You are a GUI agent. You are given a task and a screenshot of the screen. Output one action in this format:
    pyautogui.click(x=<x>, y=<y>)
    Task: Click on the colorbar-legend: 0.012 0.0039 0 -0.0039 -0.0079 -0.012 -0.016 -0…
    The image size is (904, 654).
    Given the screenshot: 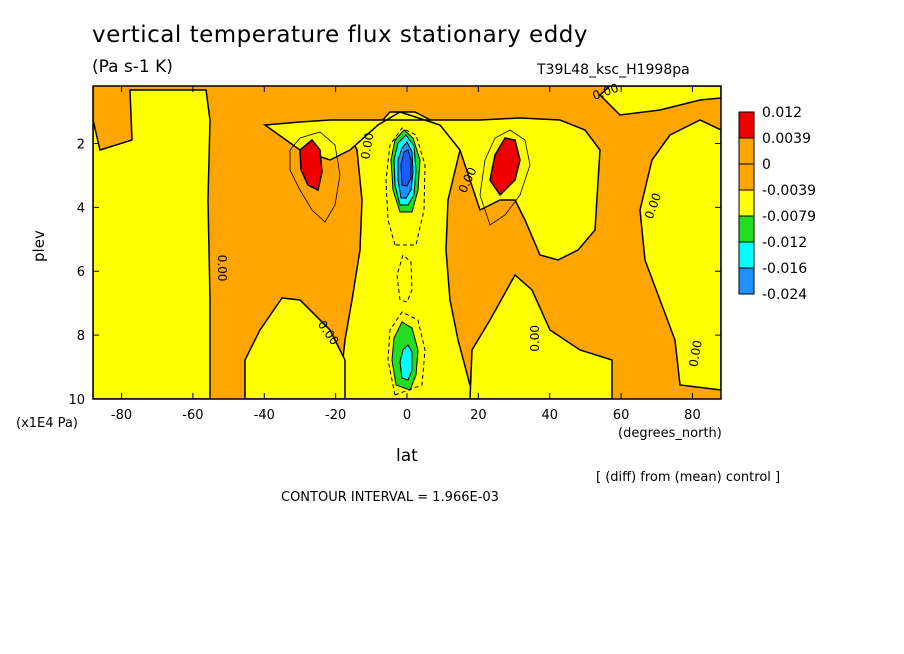 What is the action you would take?
    pyautogui.click(x=777, y=204)
    